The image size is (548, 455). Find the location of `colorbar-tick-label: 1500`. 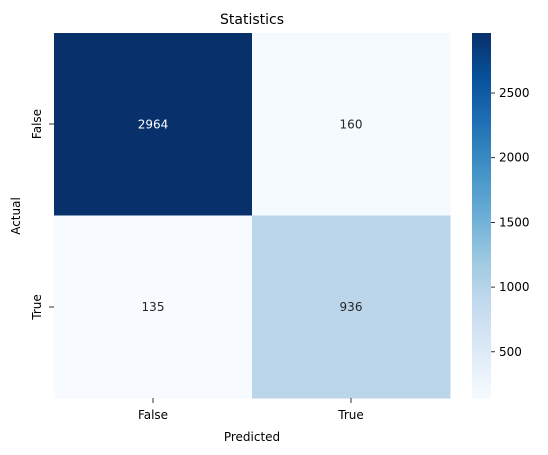

colorbar-tick-label: 1500 is located at coordinates (514, 222).